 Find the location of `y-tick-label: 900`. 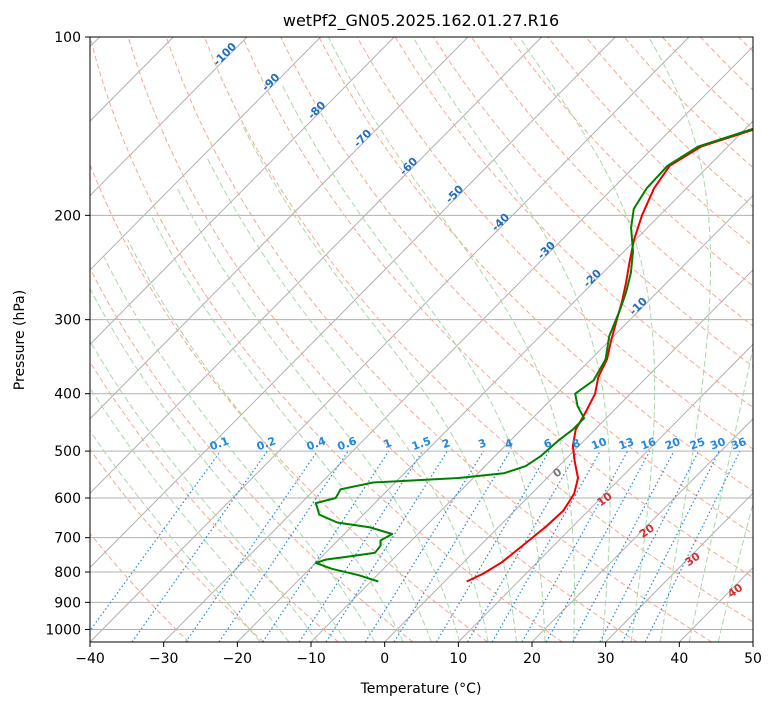

y-tick-label: 900 is located at coordinates (67, 603).